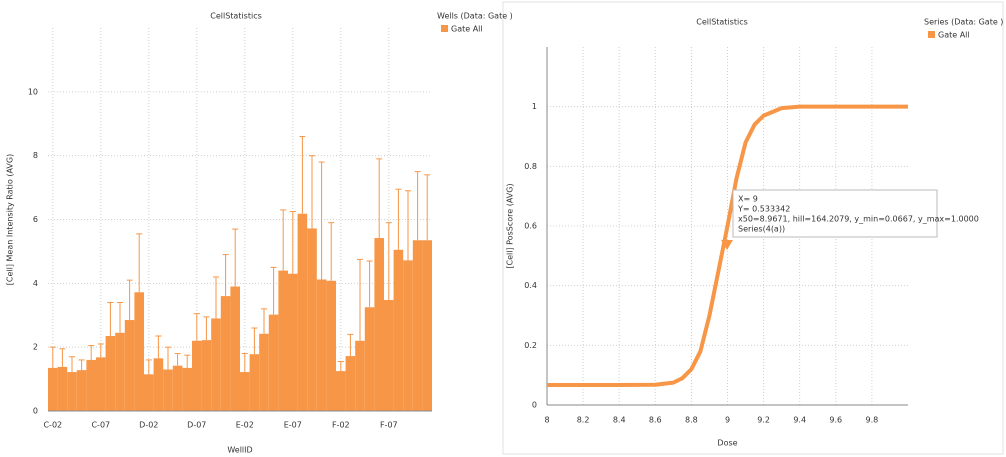 The width and height of the screenshot is (1006, 457). I want to click on x-tick-label: 8.8, so click(691, 420).